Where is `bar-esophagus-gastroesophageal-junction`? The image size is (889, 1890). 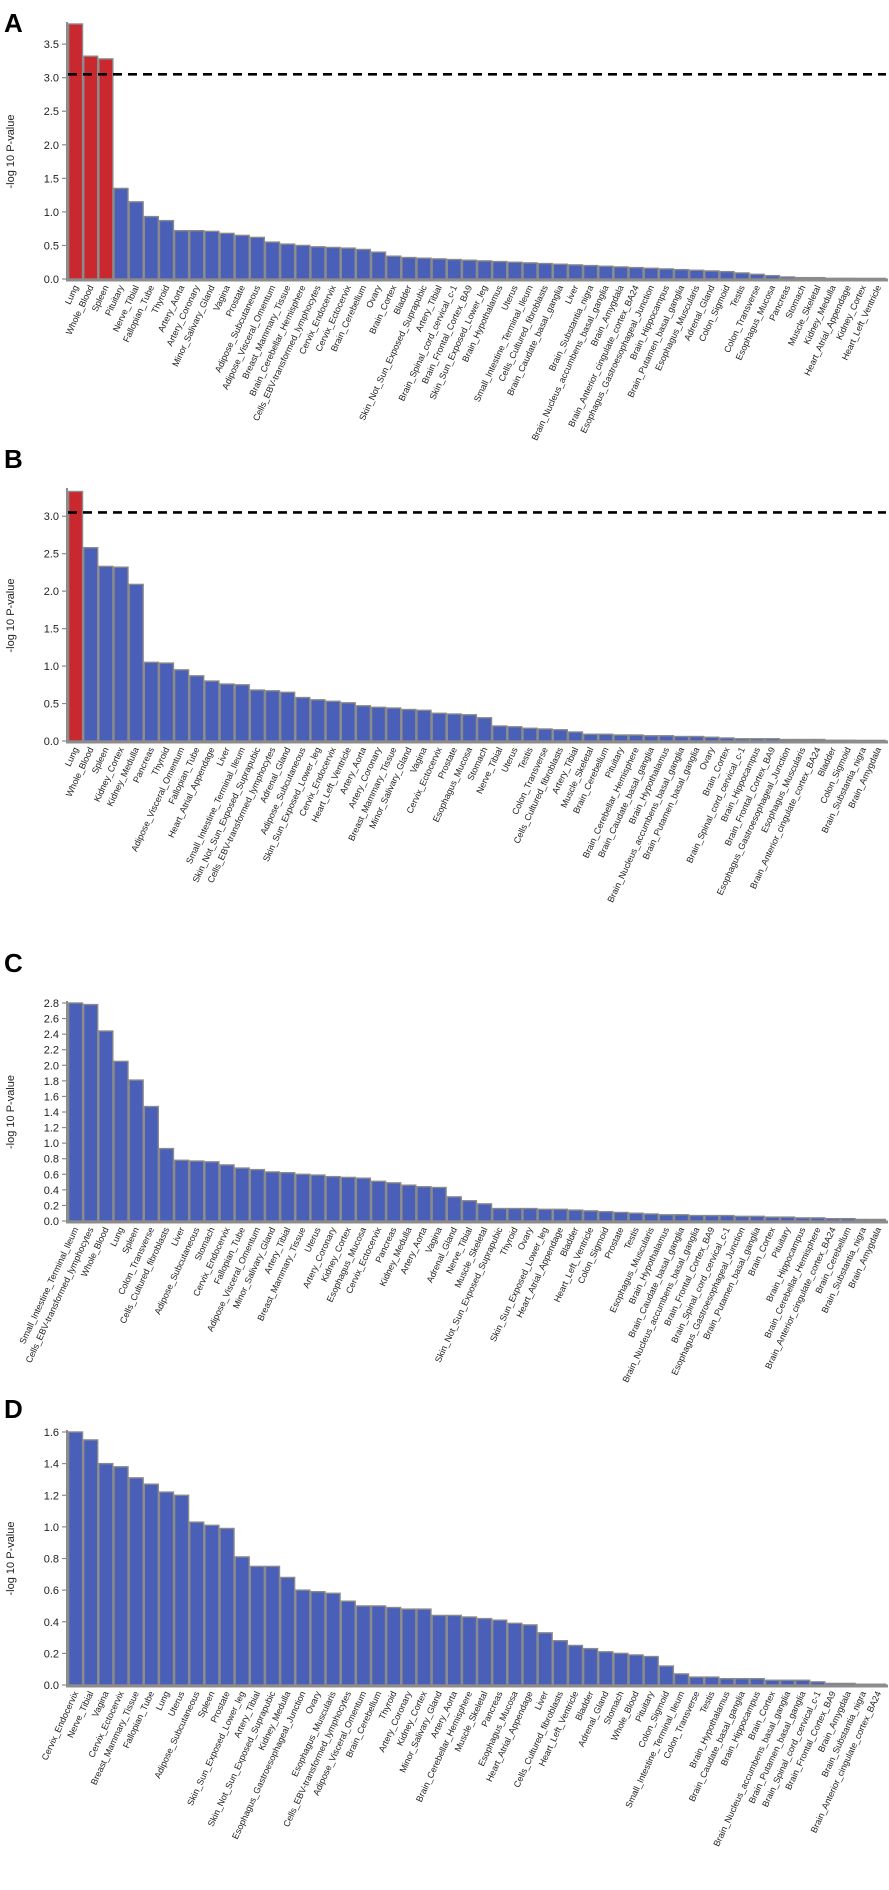
bar-esophagus-gastroesophageal-junction is located at coordinates (303, 1637).